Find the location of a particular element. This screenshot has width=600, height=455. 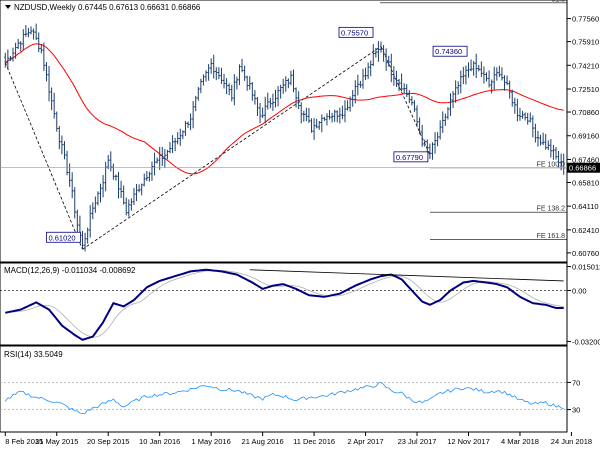

price-tick-label: 0.60760 is located at coordinates (585, 253).